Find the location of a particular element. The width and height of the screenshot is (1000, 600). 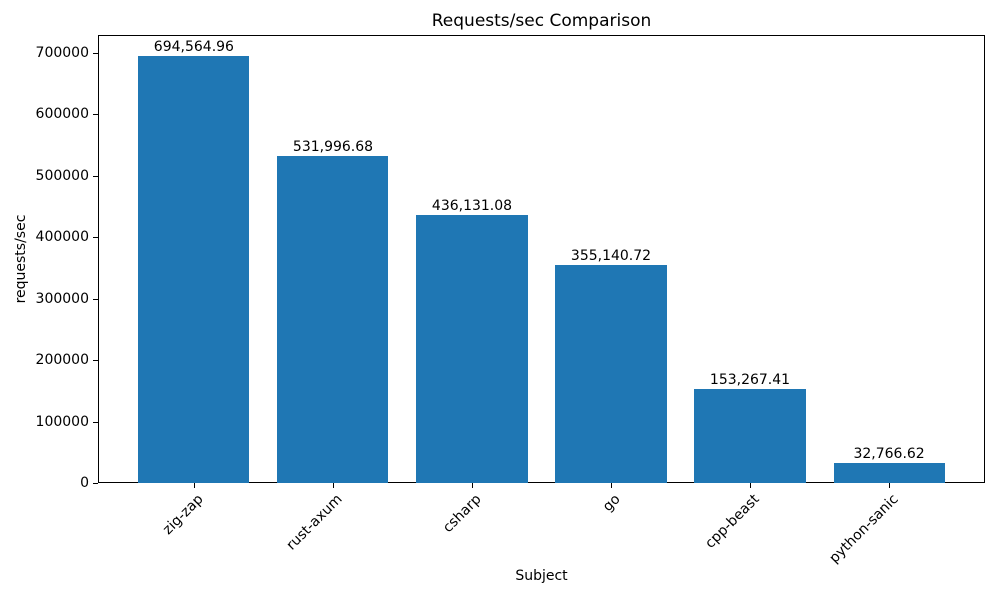

y-axis-tick-label: 600000 is located at coordinates (62, 114).